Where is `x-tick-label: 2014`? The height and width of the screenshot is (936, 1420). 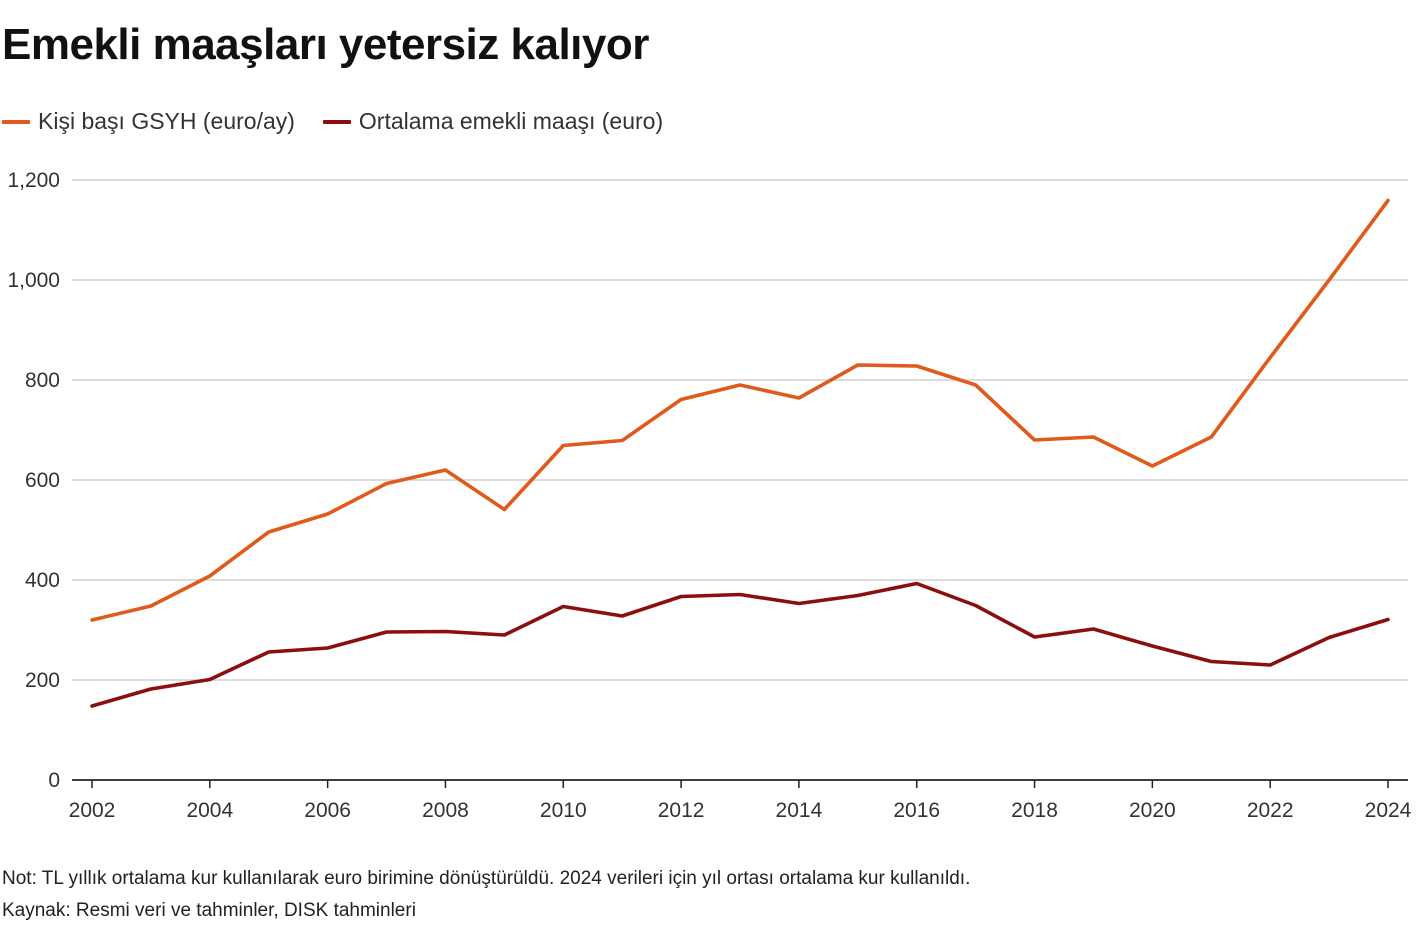 x-tick-label: 2014 is located at coordinates (799, 810).